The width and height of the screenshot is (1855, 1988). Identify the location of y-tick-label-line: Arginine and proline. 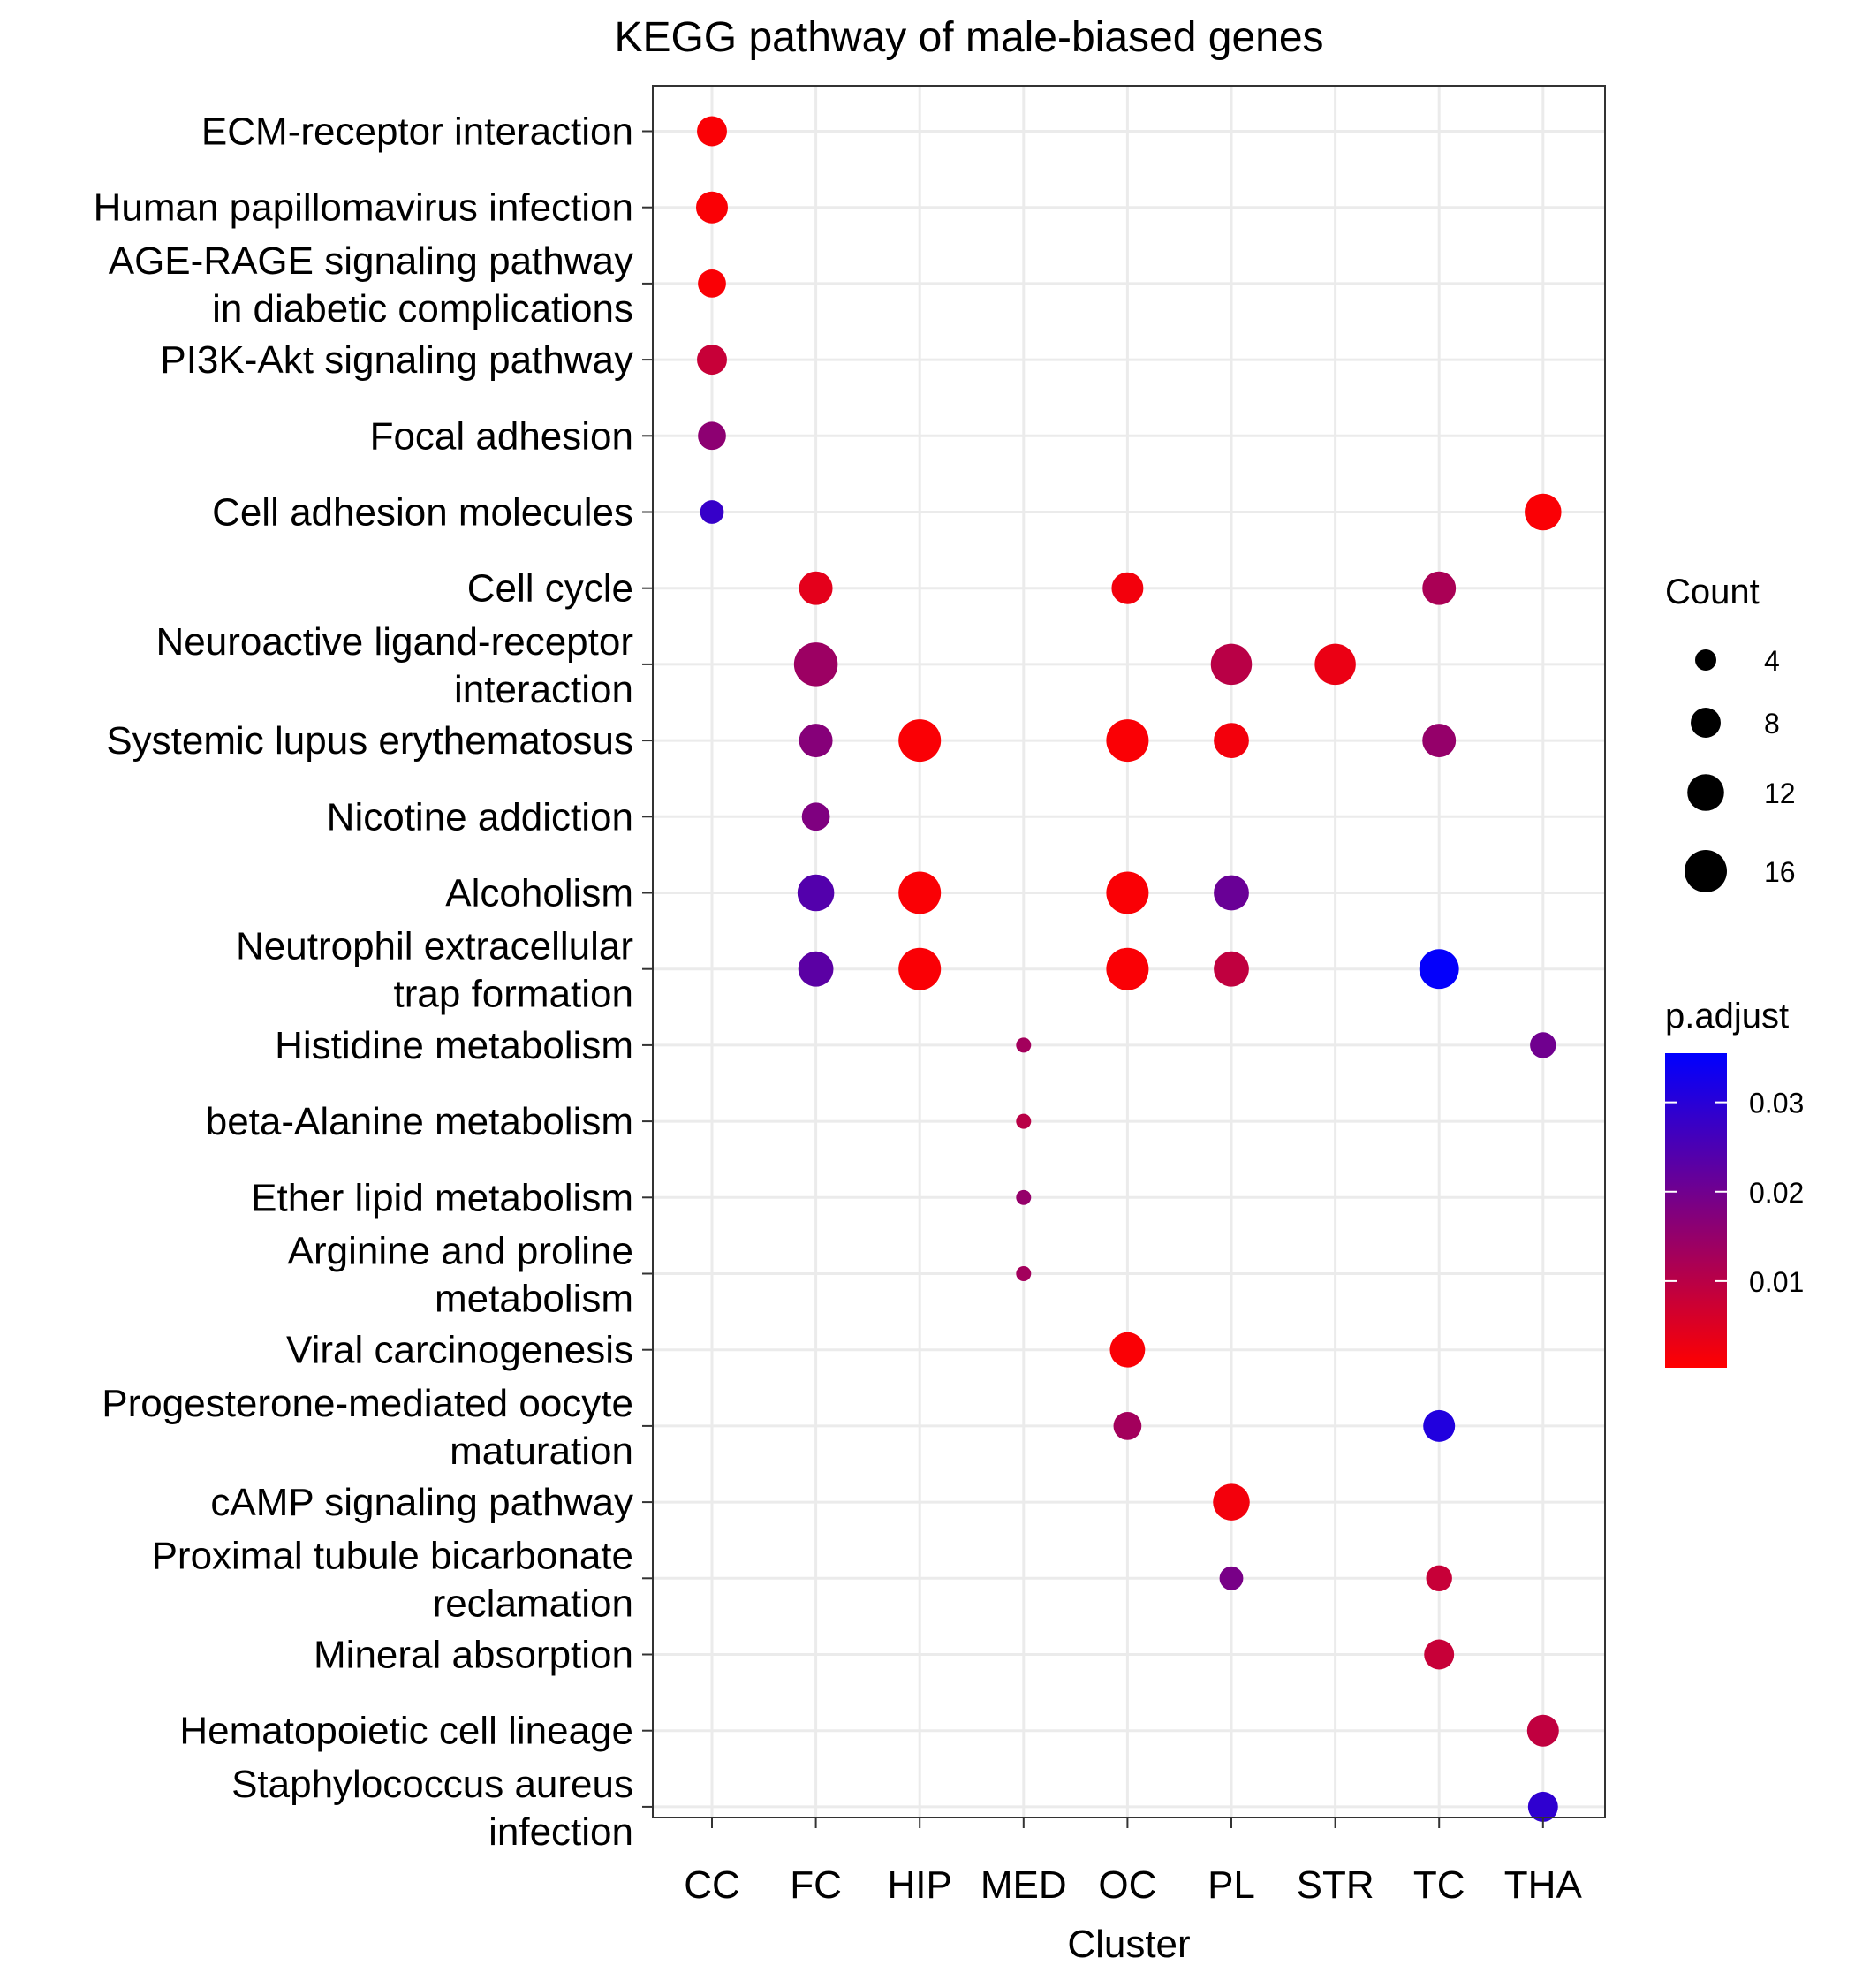
(460, 1251).